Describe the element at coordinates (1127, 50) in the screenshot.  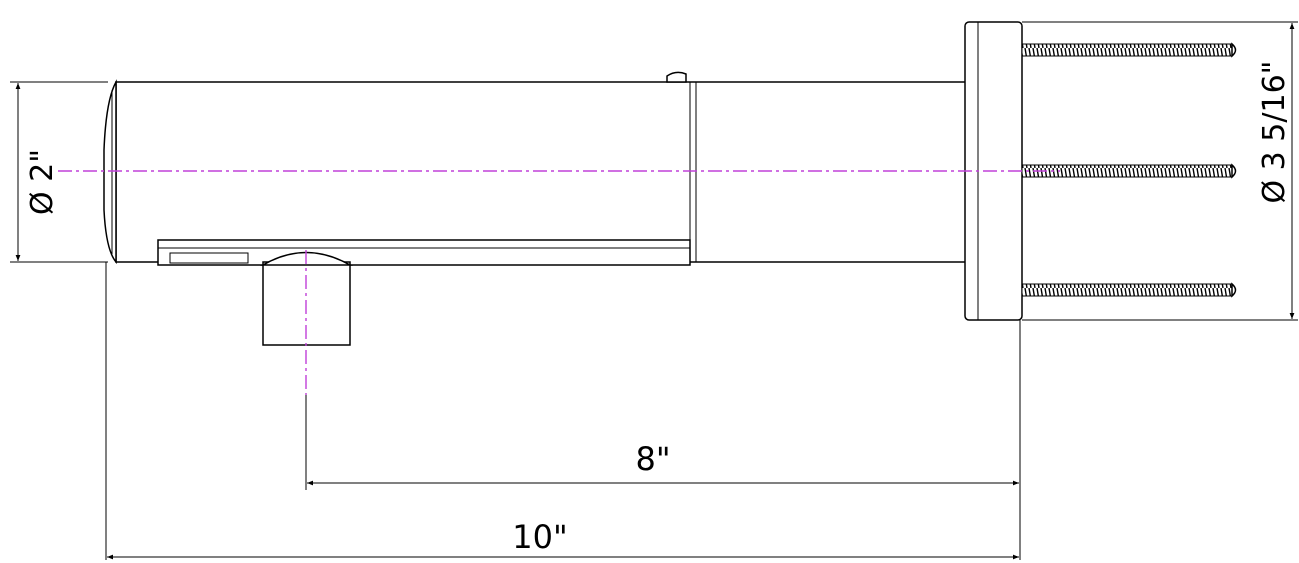
I see `threaded-rod-top` at that location.